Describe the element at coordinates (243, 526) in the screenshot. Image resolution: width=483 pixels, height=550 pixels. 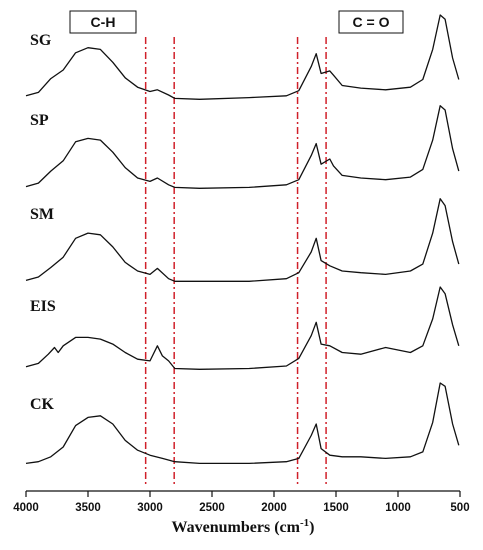
I see `x-axis-title: Wavenumbers (cm-1)` at that location.